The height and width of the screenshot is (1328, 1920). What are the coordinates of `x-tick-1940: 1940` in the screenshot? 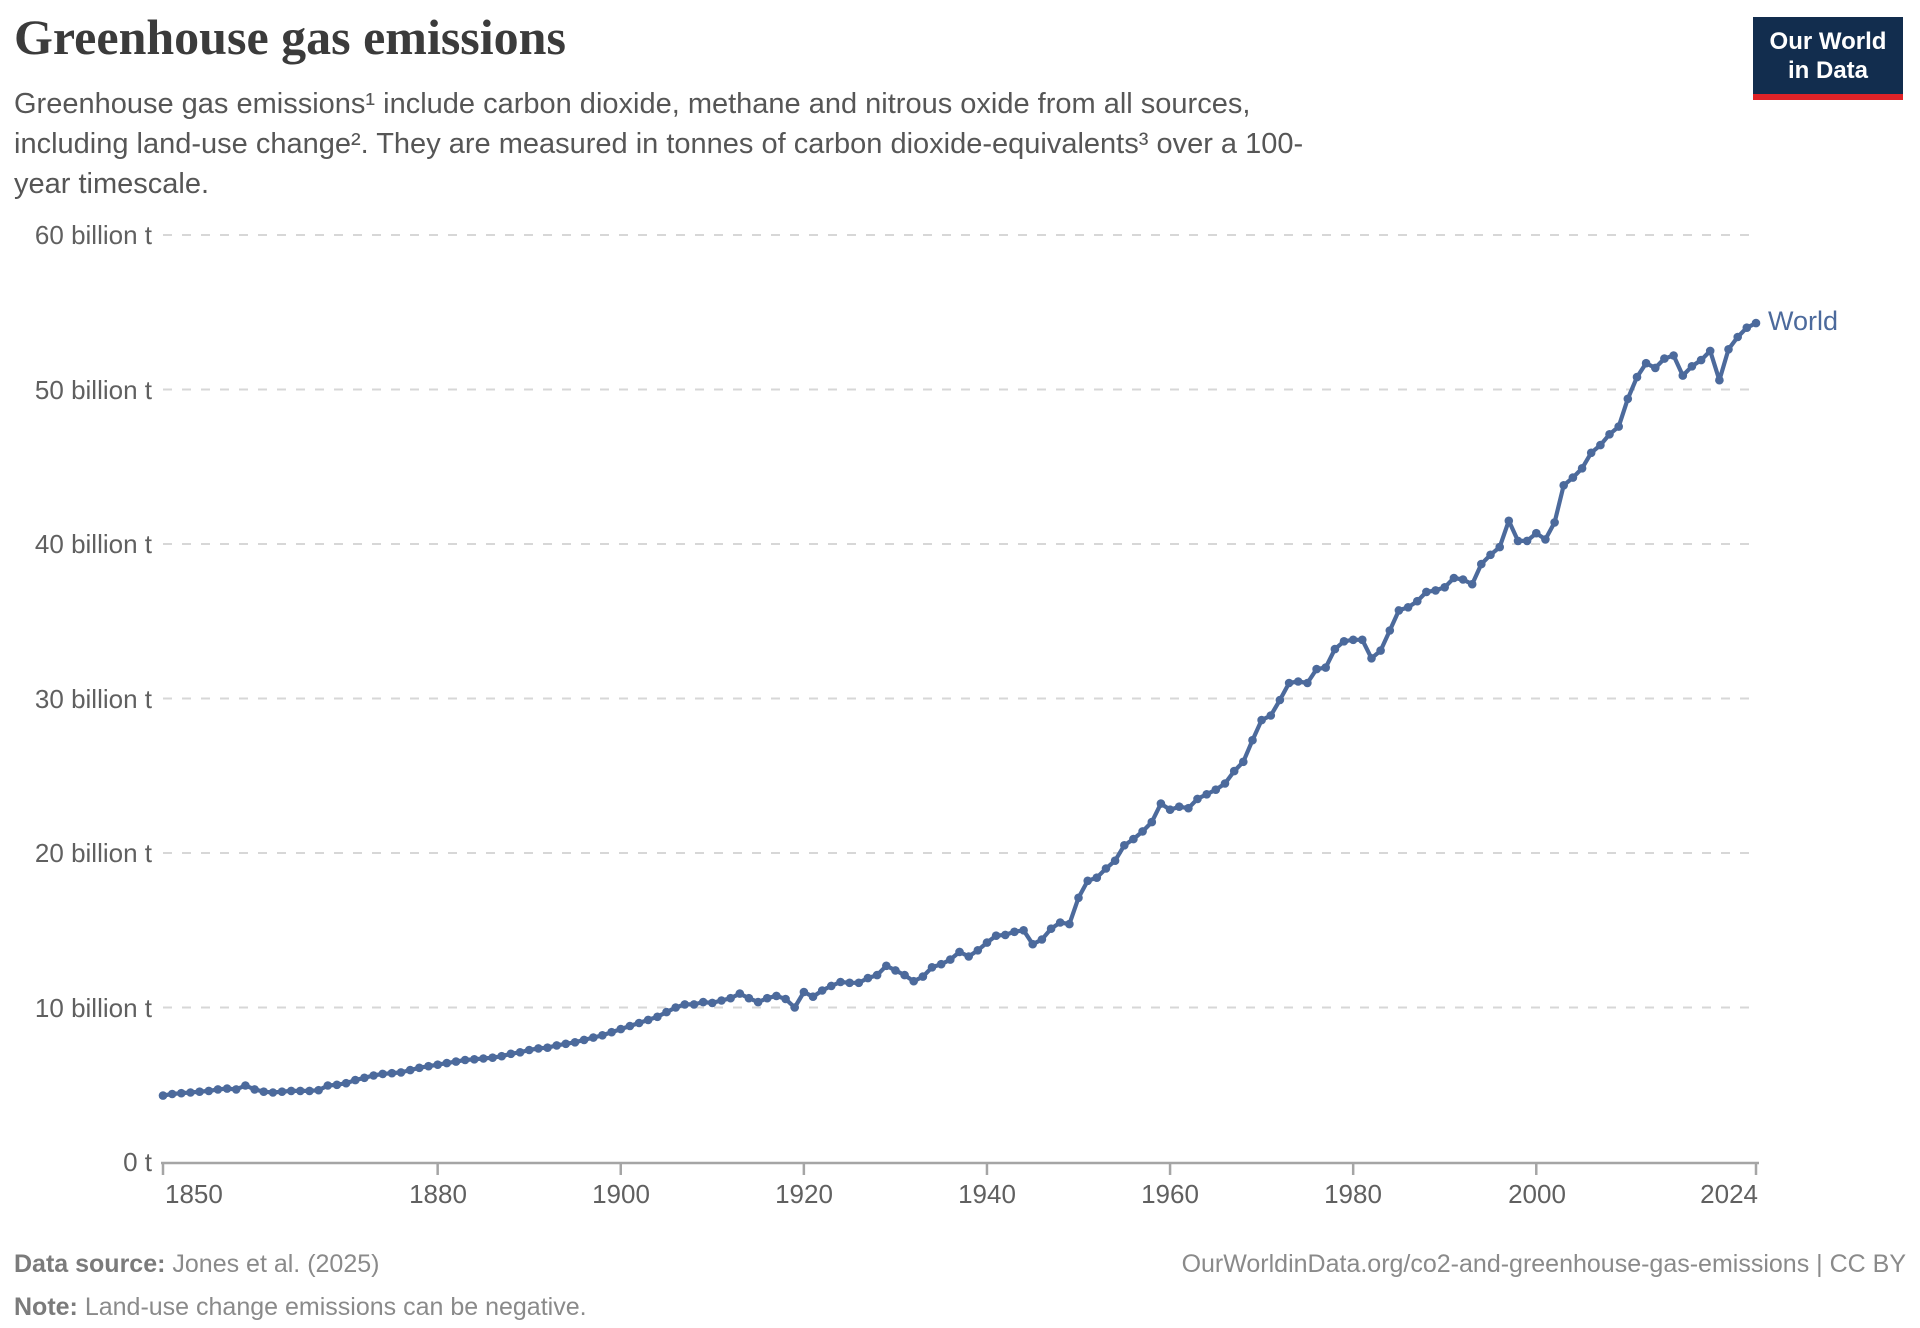 It's located at (987, 1194).